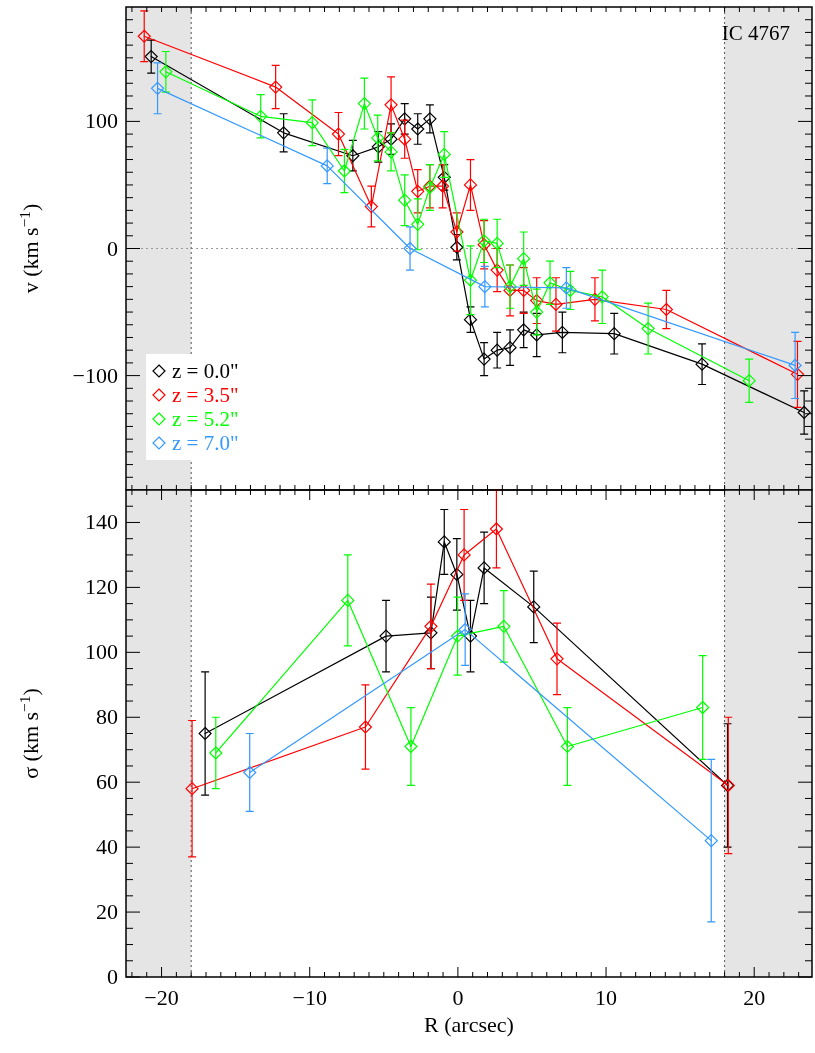 This screenshot has height=1053, width=815. What do you see at coordinates (107, 717) in the screenshot?
I see `y-tick-label: 80` at bounding box center [107, 717].